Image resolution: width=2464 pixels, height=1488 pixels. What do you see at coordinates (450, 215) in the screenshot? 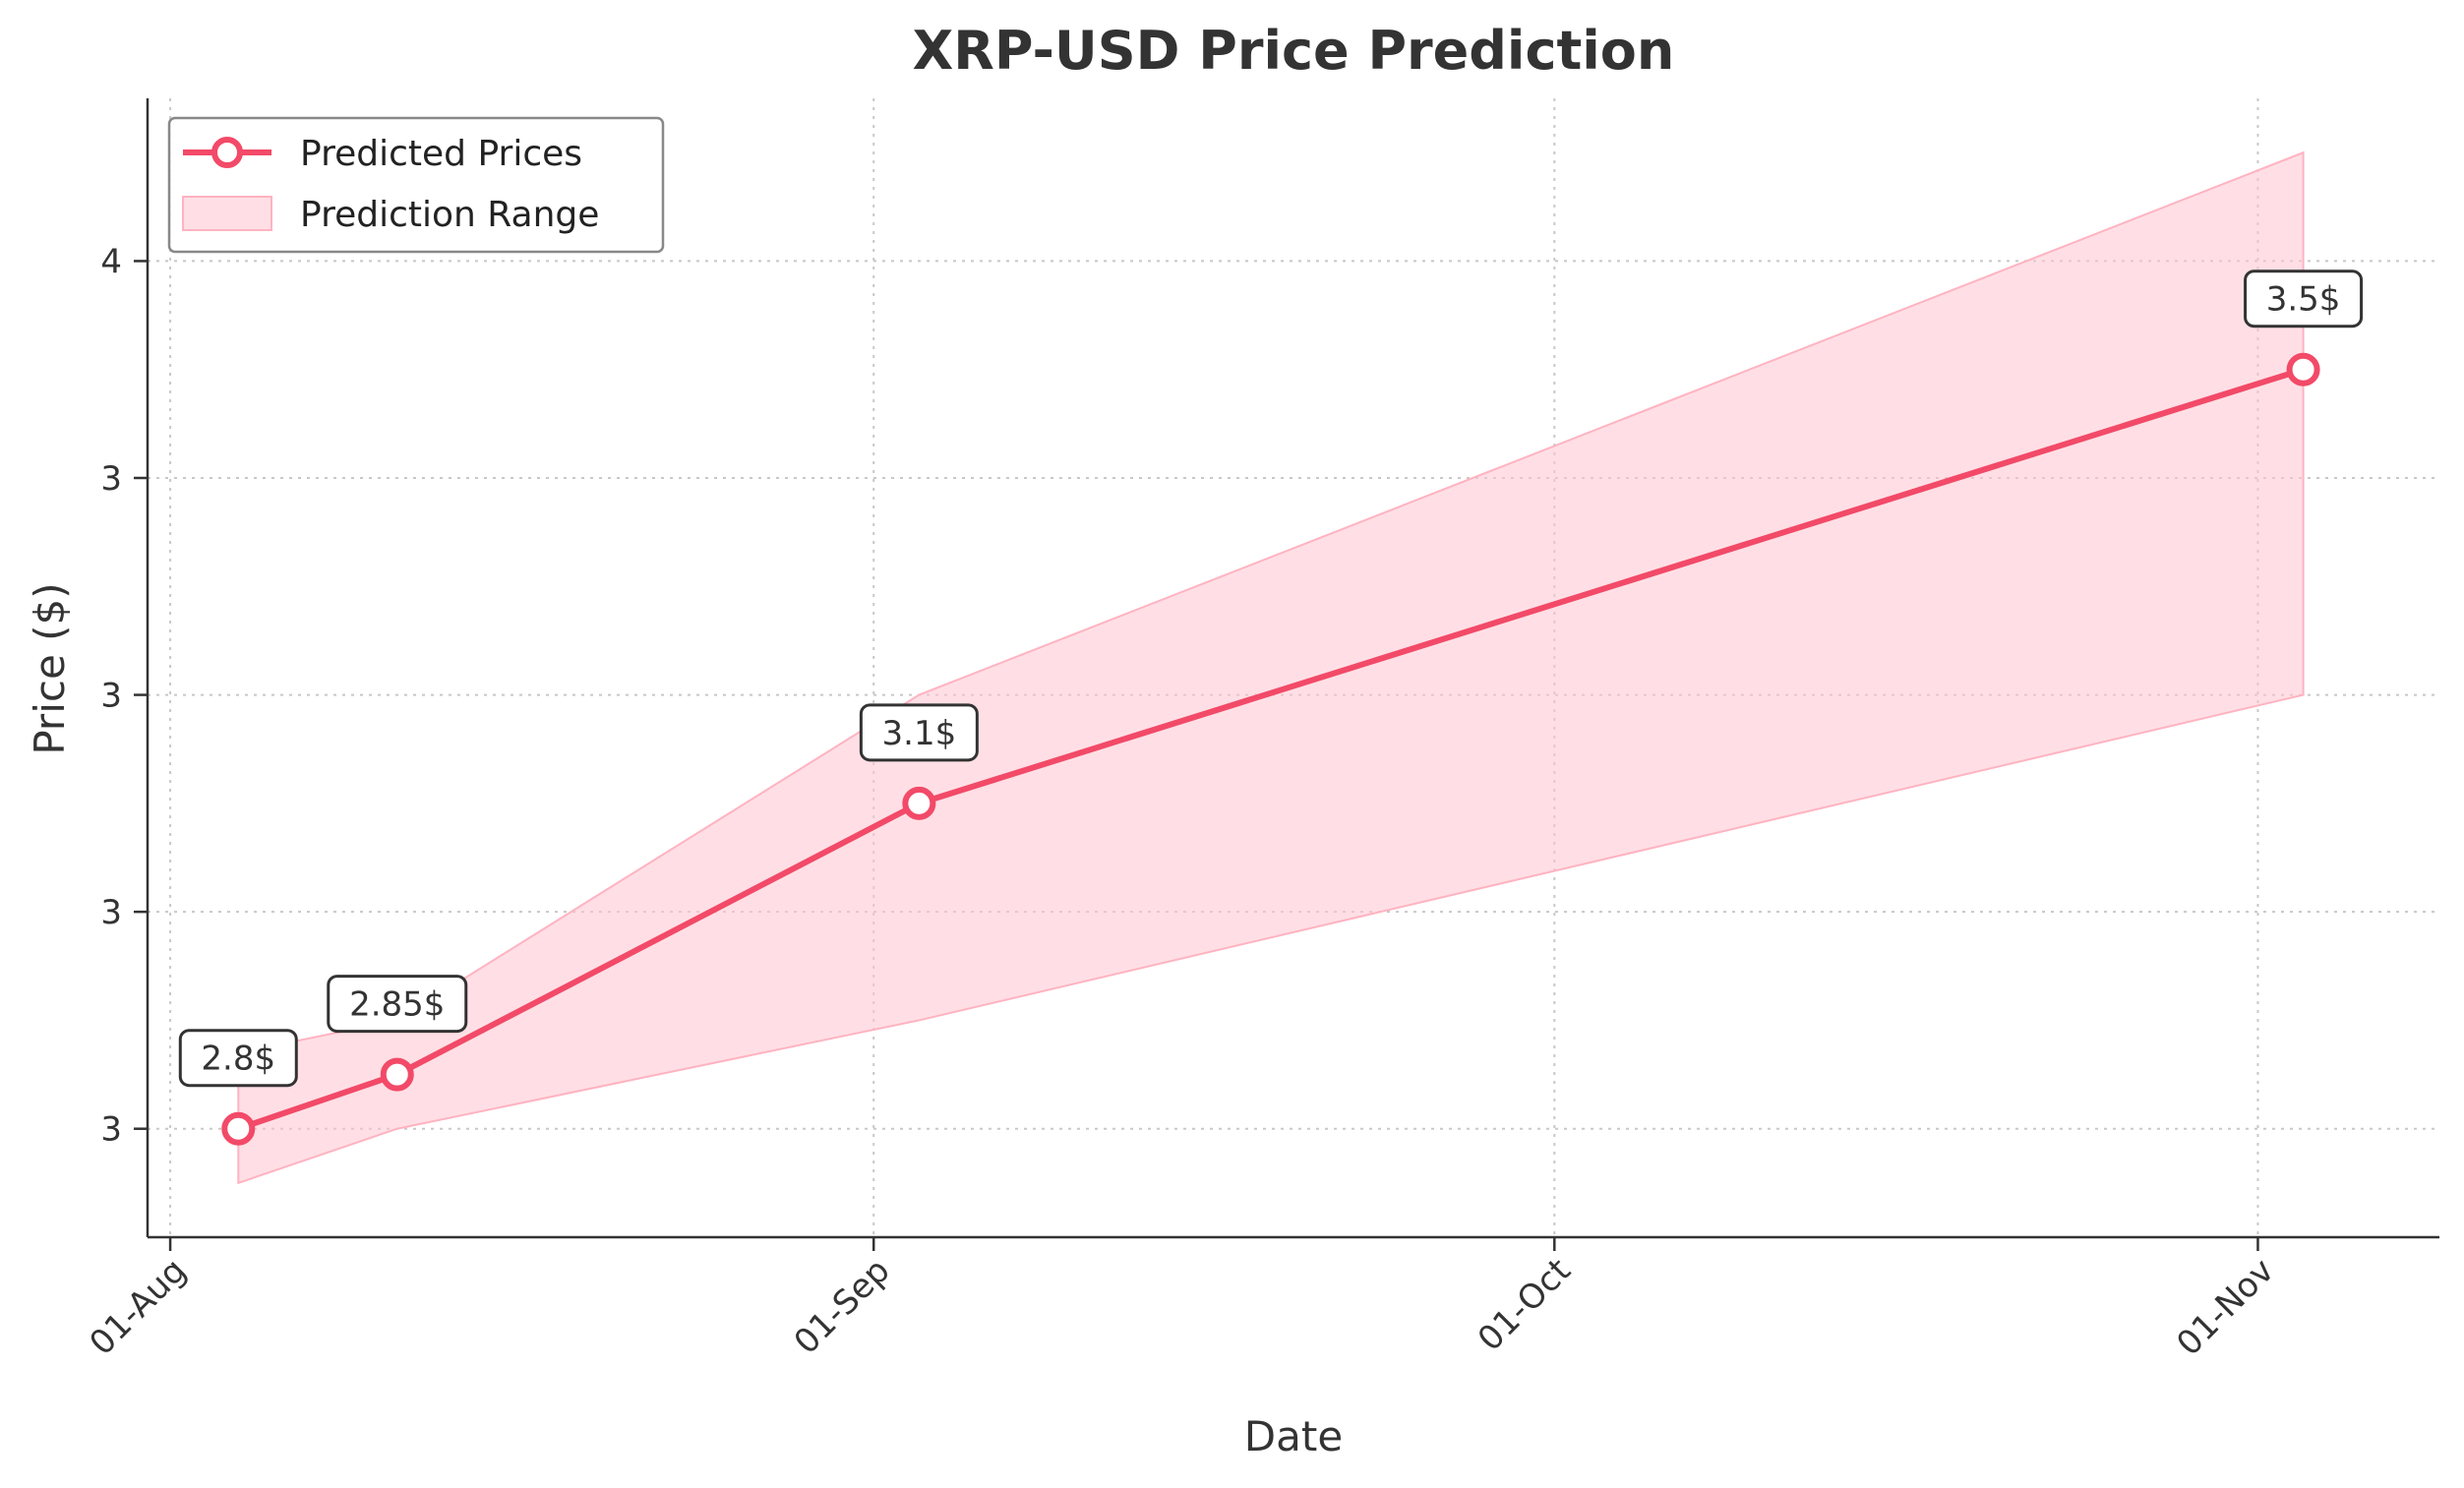
I see `legend-label-prediction-range: Prediction Range` at bounding box center [450, 215].